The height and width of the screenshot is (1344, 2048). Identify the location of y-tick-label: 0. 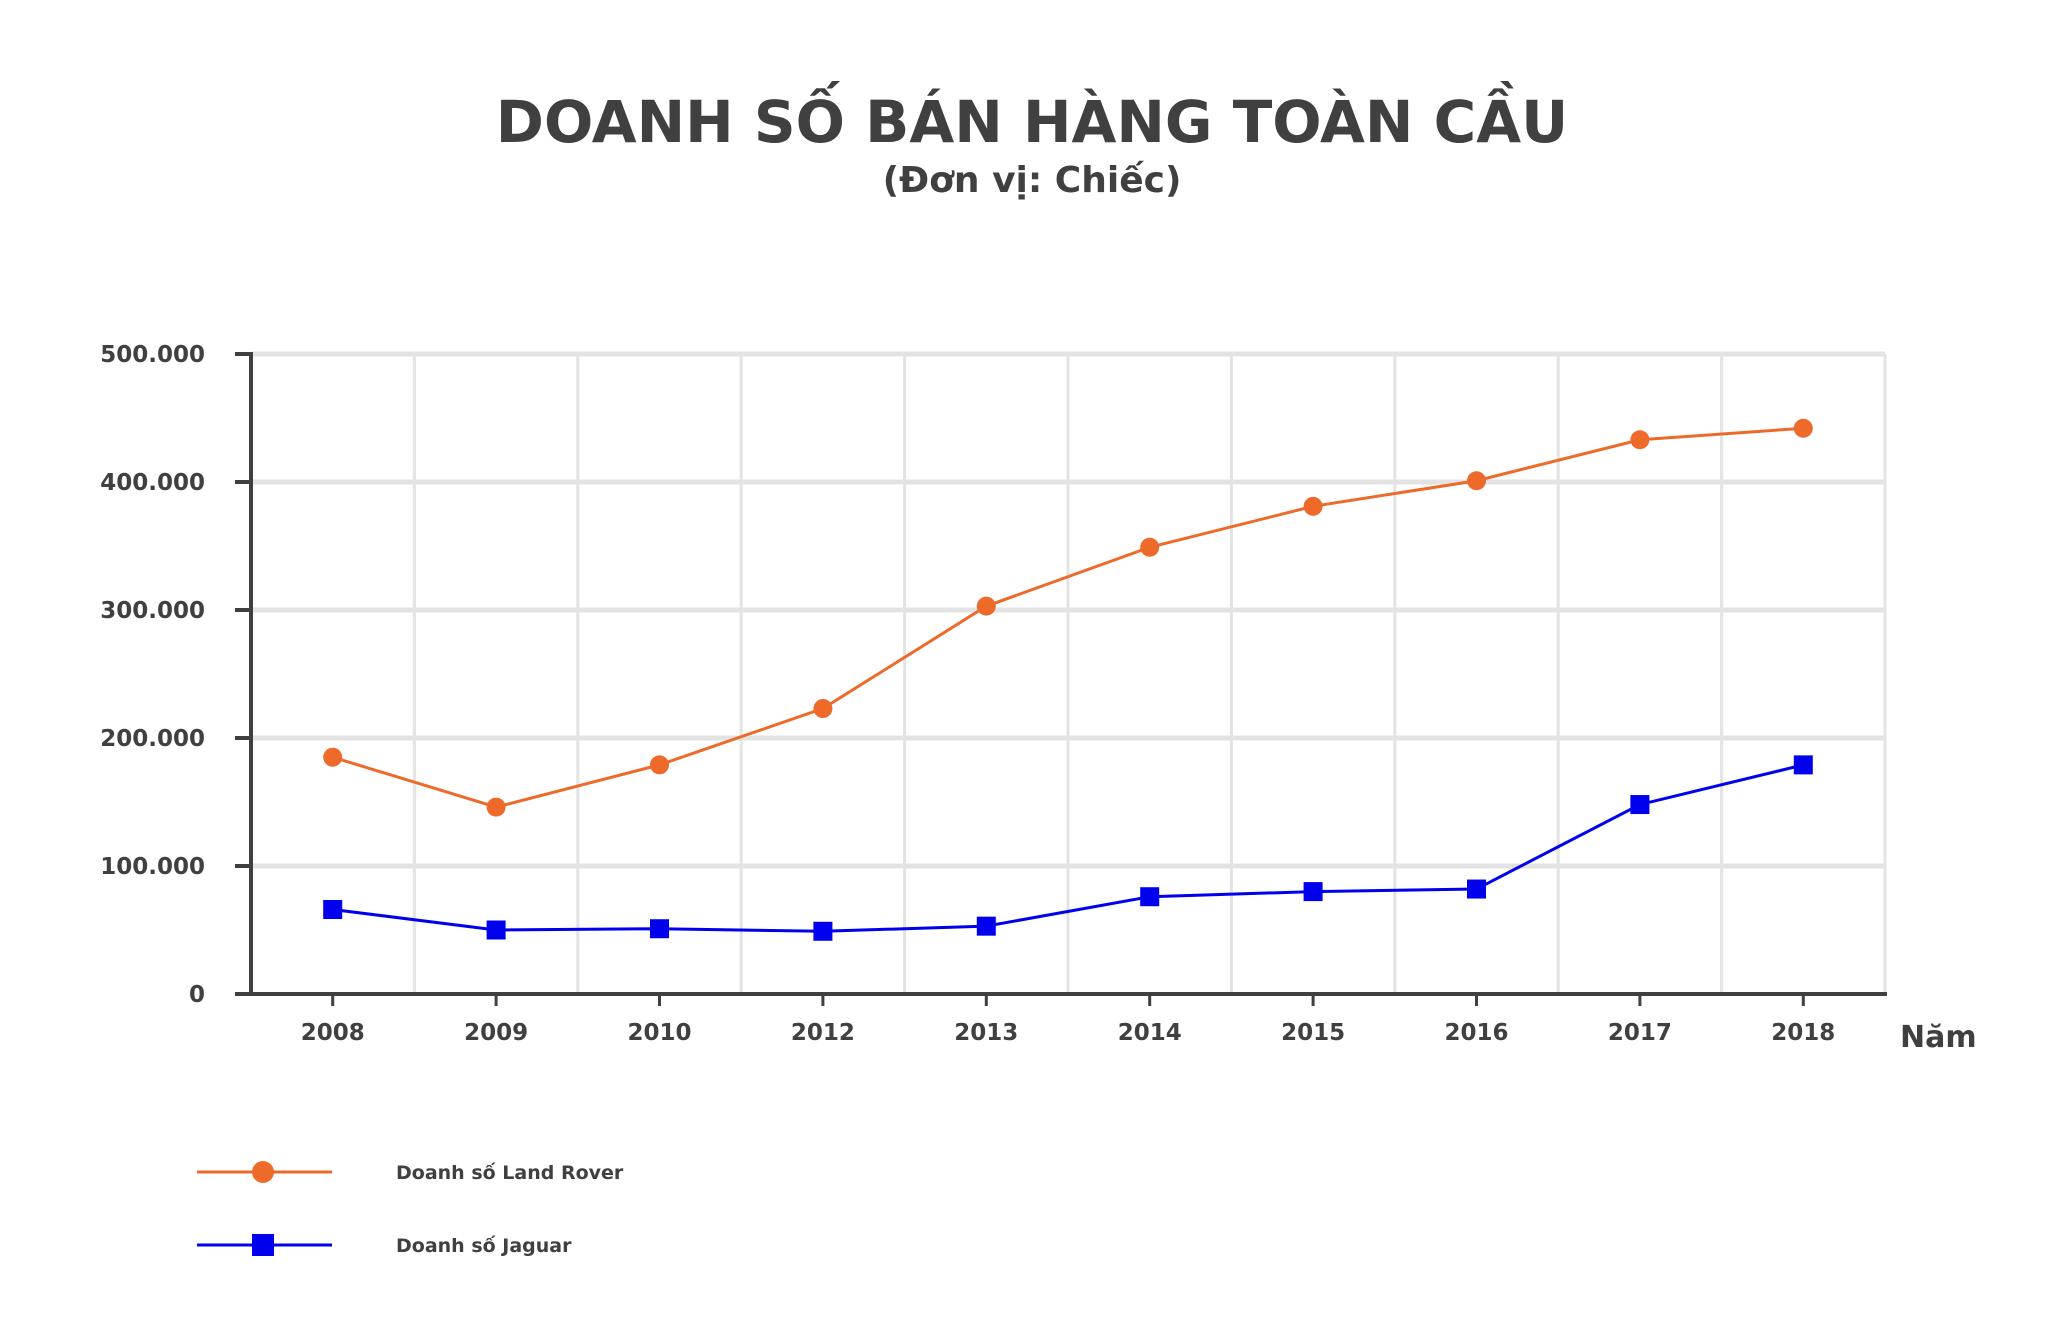
(197, 995).